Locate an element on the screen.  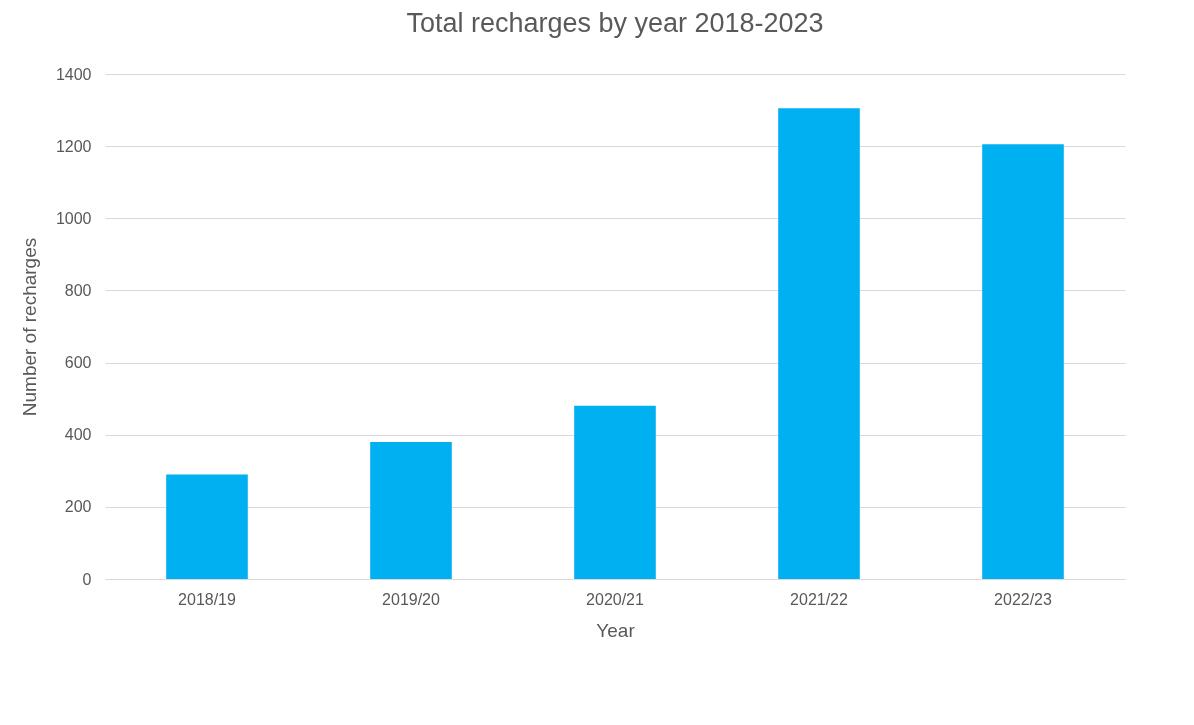
y-tick-label: 600 is located at coordinates (78, 363).